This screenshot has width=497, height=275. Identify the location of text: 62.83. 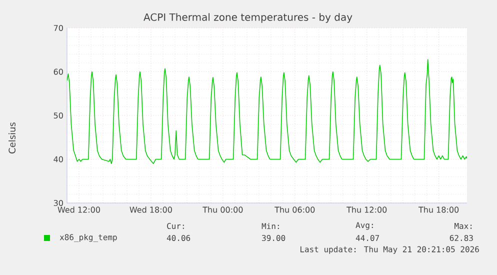
(461, 238).